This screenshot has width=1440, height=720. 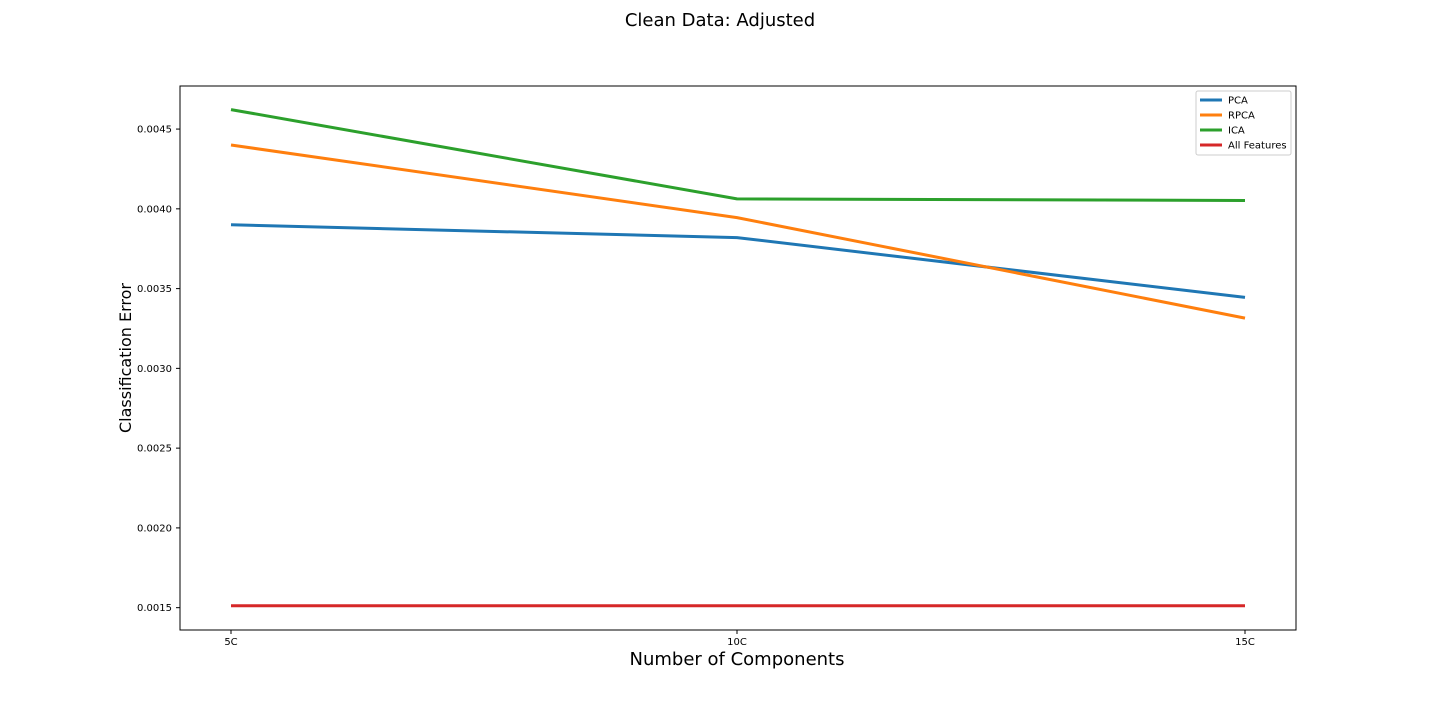 What do you see at coordinates (737, 642) in the screenshot?
I see `x-tick-label: 10C` at bounding box center [737, 642].